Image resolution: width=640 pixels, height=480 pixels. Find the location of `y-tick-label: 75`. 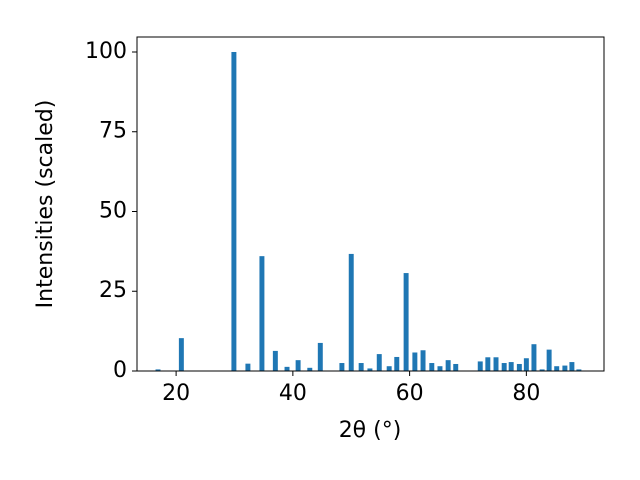

y-tick-label: 75 is located at coordinates (113, 131).